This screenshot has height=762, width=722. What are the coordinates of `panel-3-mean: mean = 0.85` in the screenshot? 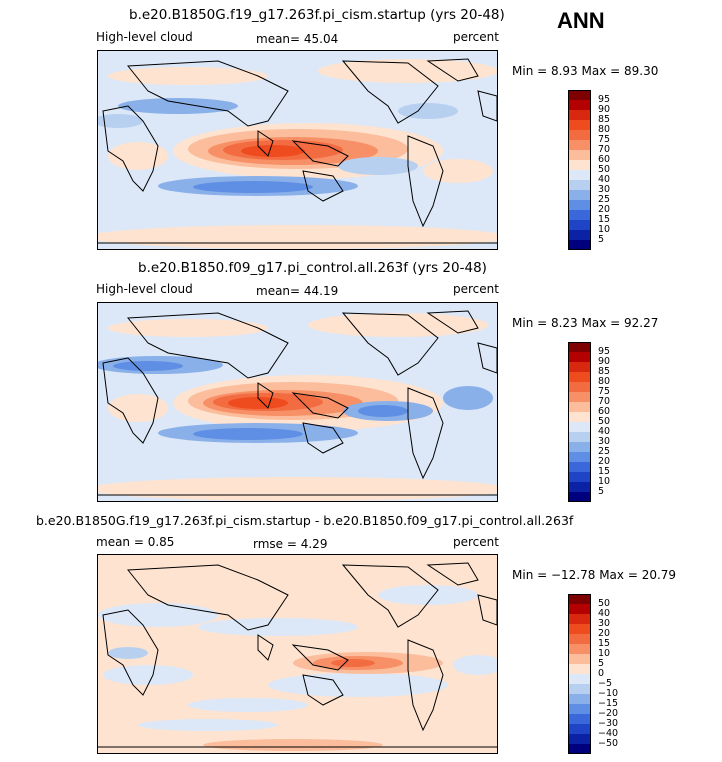 It's located at (135, 542).